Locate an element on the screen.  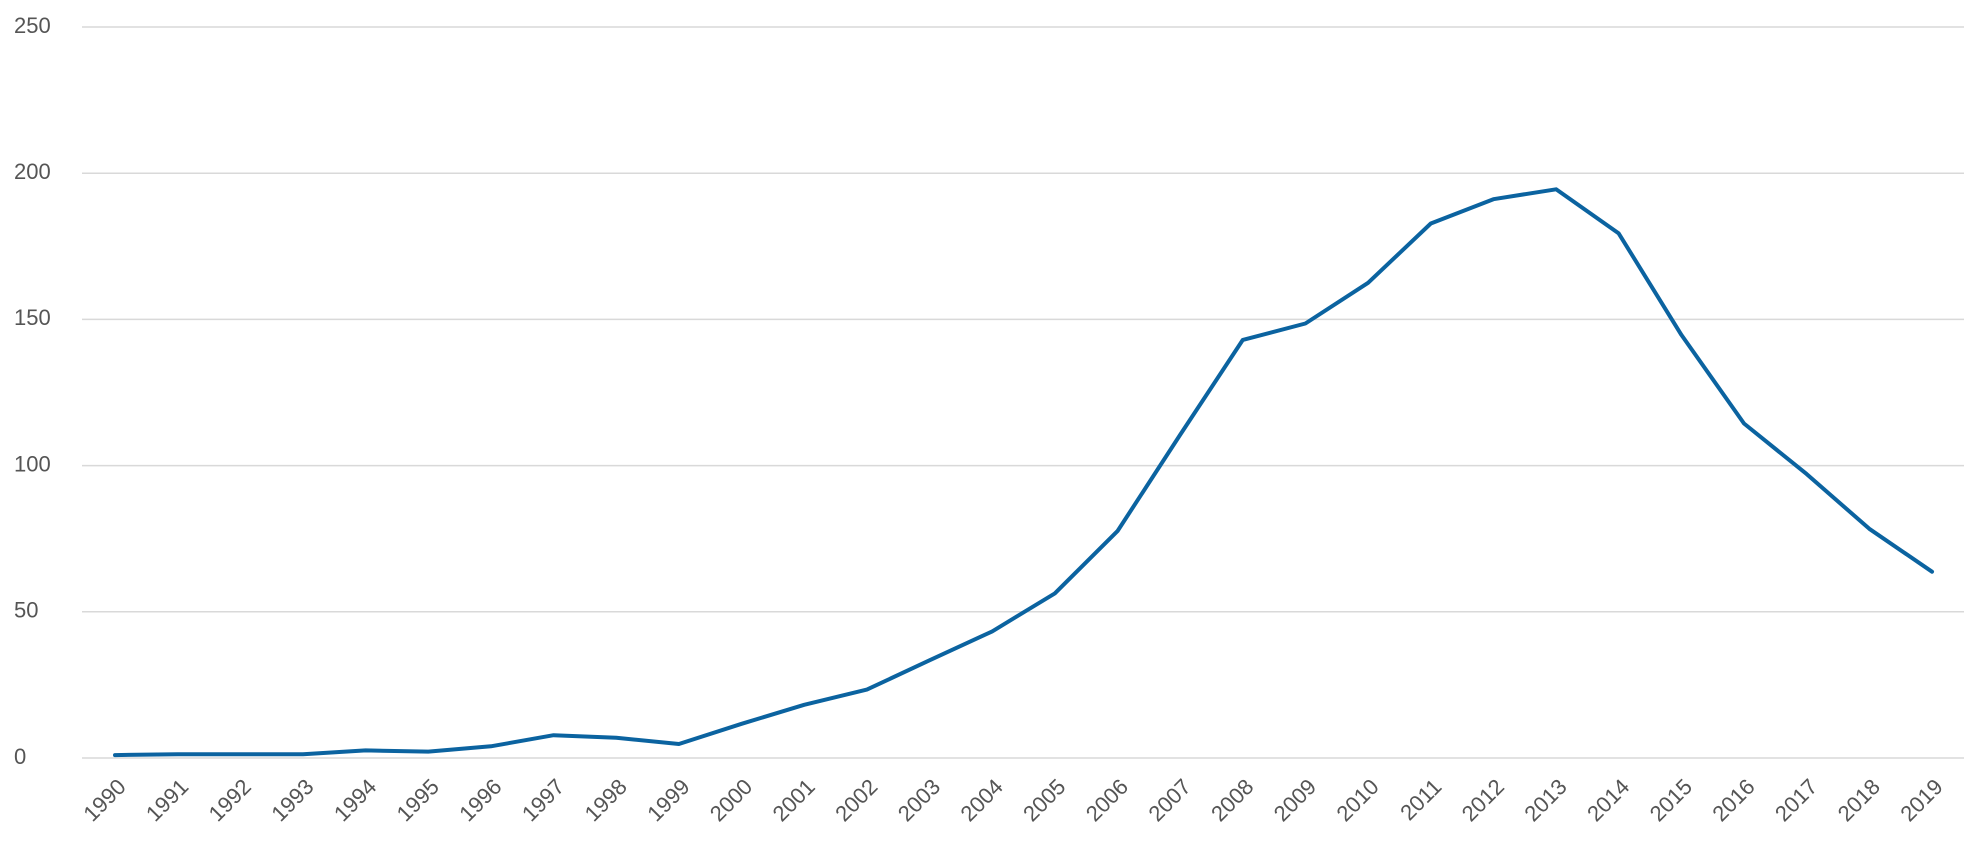
x-tick-label: 1999 is located at coordinates (668, 800).